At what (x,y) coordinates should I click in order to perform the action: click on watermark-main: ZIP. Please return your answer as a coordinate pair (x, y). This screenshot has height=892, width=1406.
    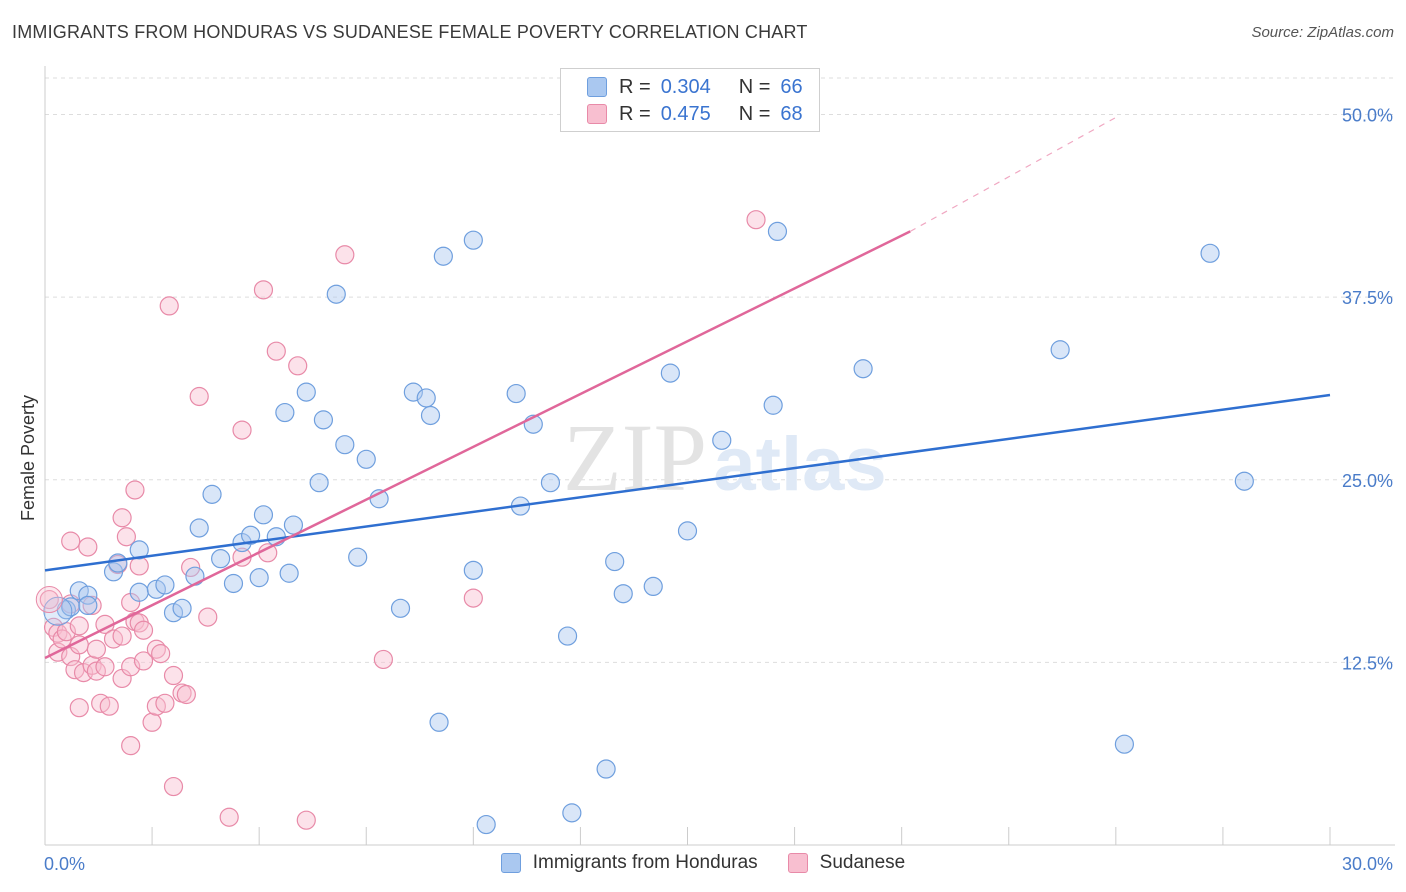
    Looking at the image, I should click on (635, 457).